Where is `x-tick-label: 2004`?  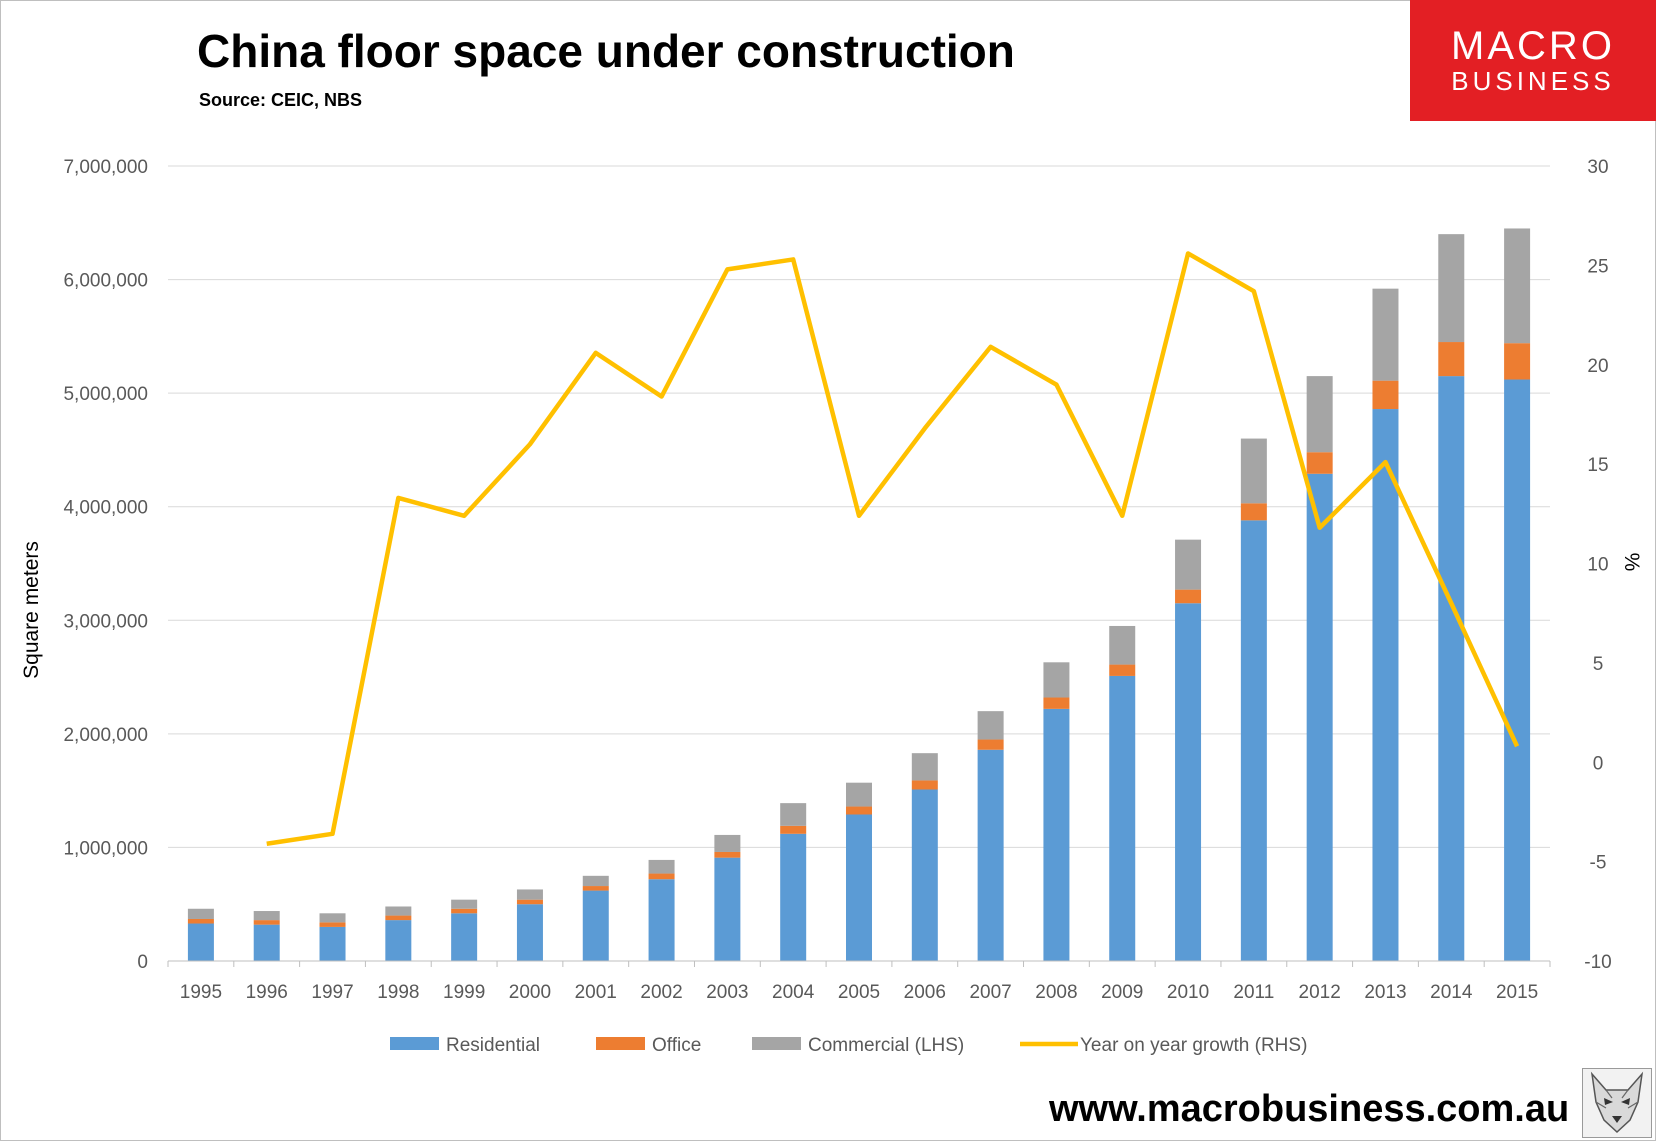
x-tick-label: 2004 is located at coordinates (793, 992).